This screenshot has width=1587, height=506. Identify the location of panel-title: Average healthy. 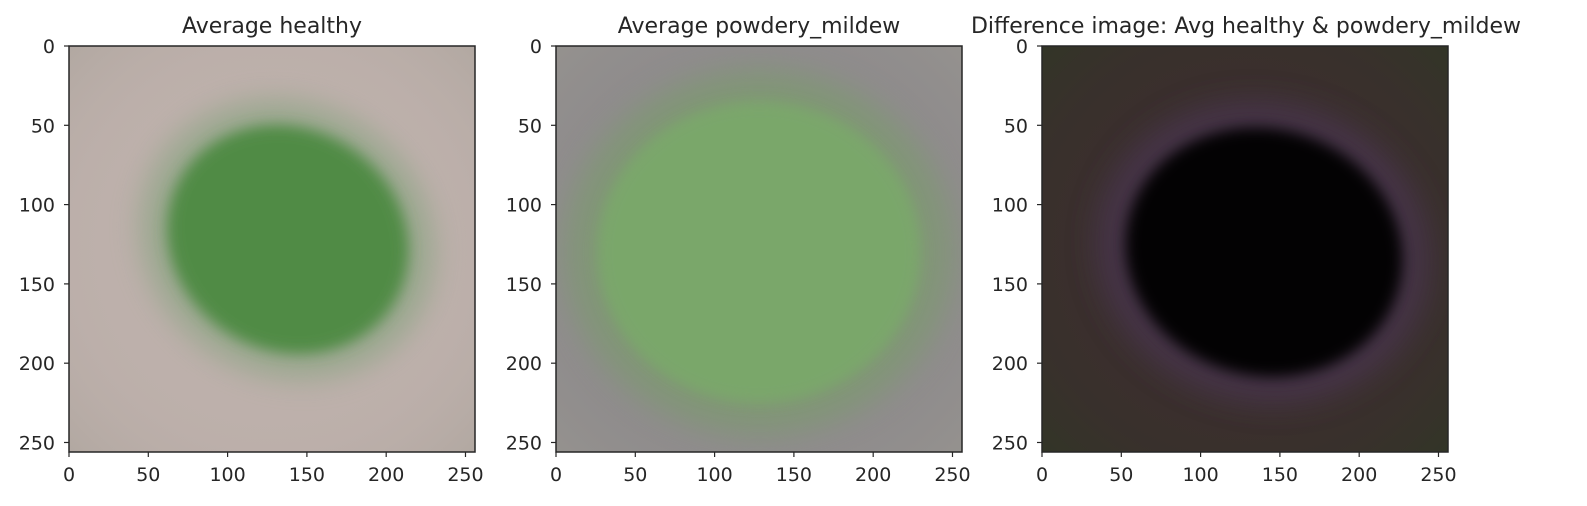
(272, 26).